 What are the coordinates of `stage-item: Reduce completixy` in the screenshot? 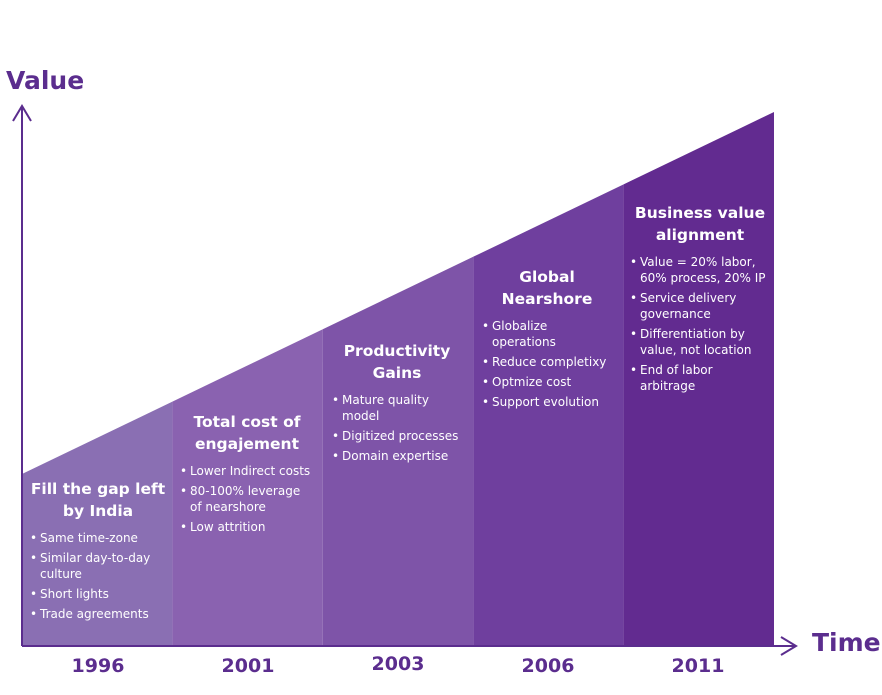 It's located at (547, 362).